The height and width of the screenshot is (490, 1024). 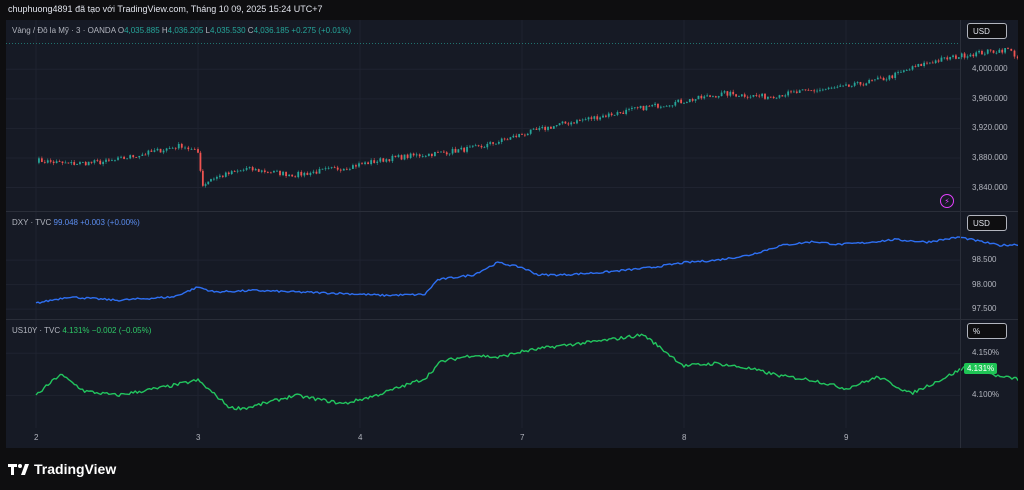 I want to click on time-tick: 7, so click(x=522, y=437).